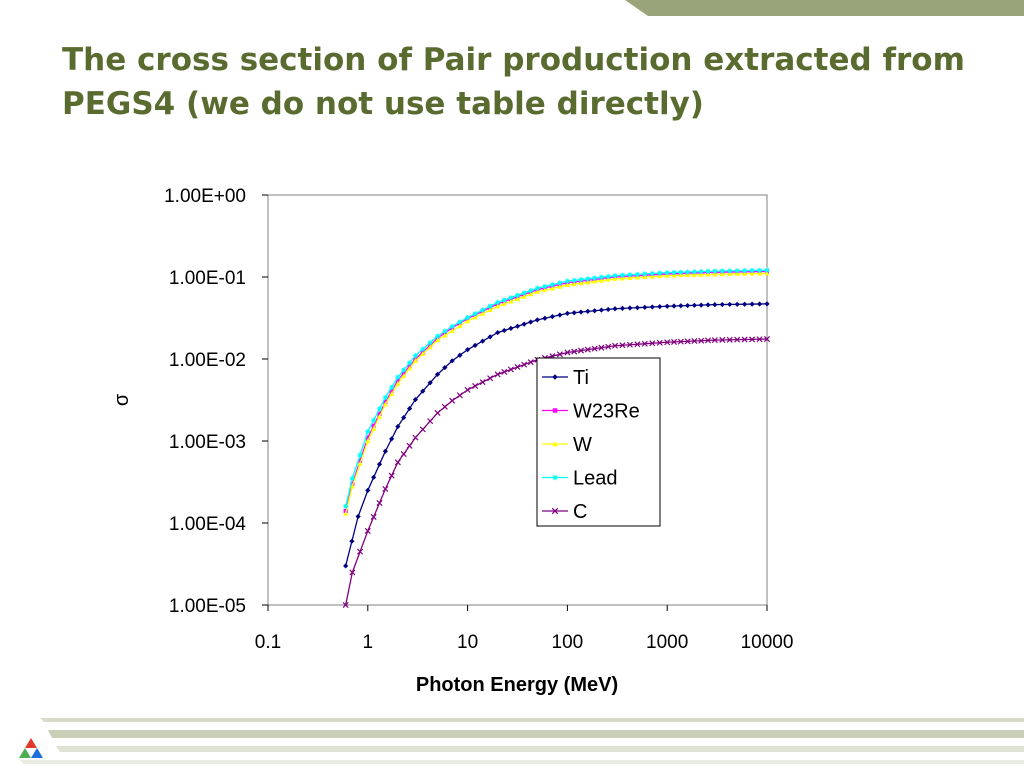 The height and width of the screenshot is (768, 1024). I want to click on legend: Ti W23Re W Lead C, so click(598, 442).